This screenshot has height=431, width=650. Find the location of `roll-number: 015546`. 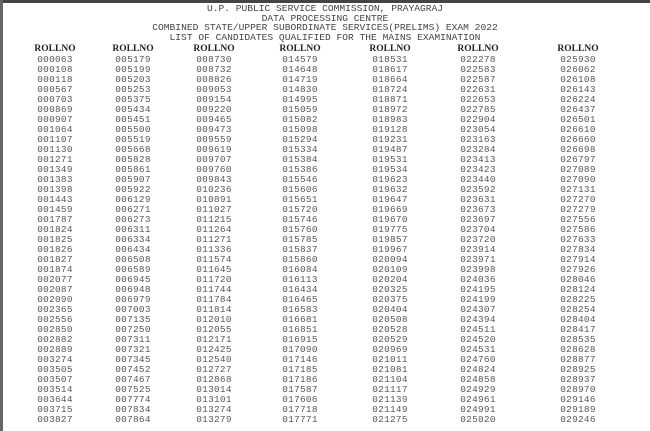

roll-number: 015546 is located at coordinates (300, 179).